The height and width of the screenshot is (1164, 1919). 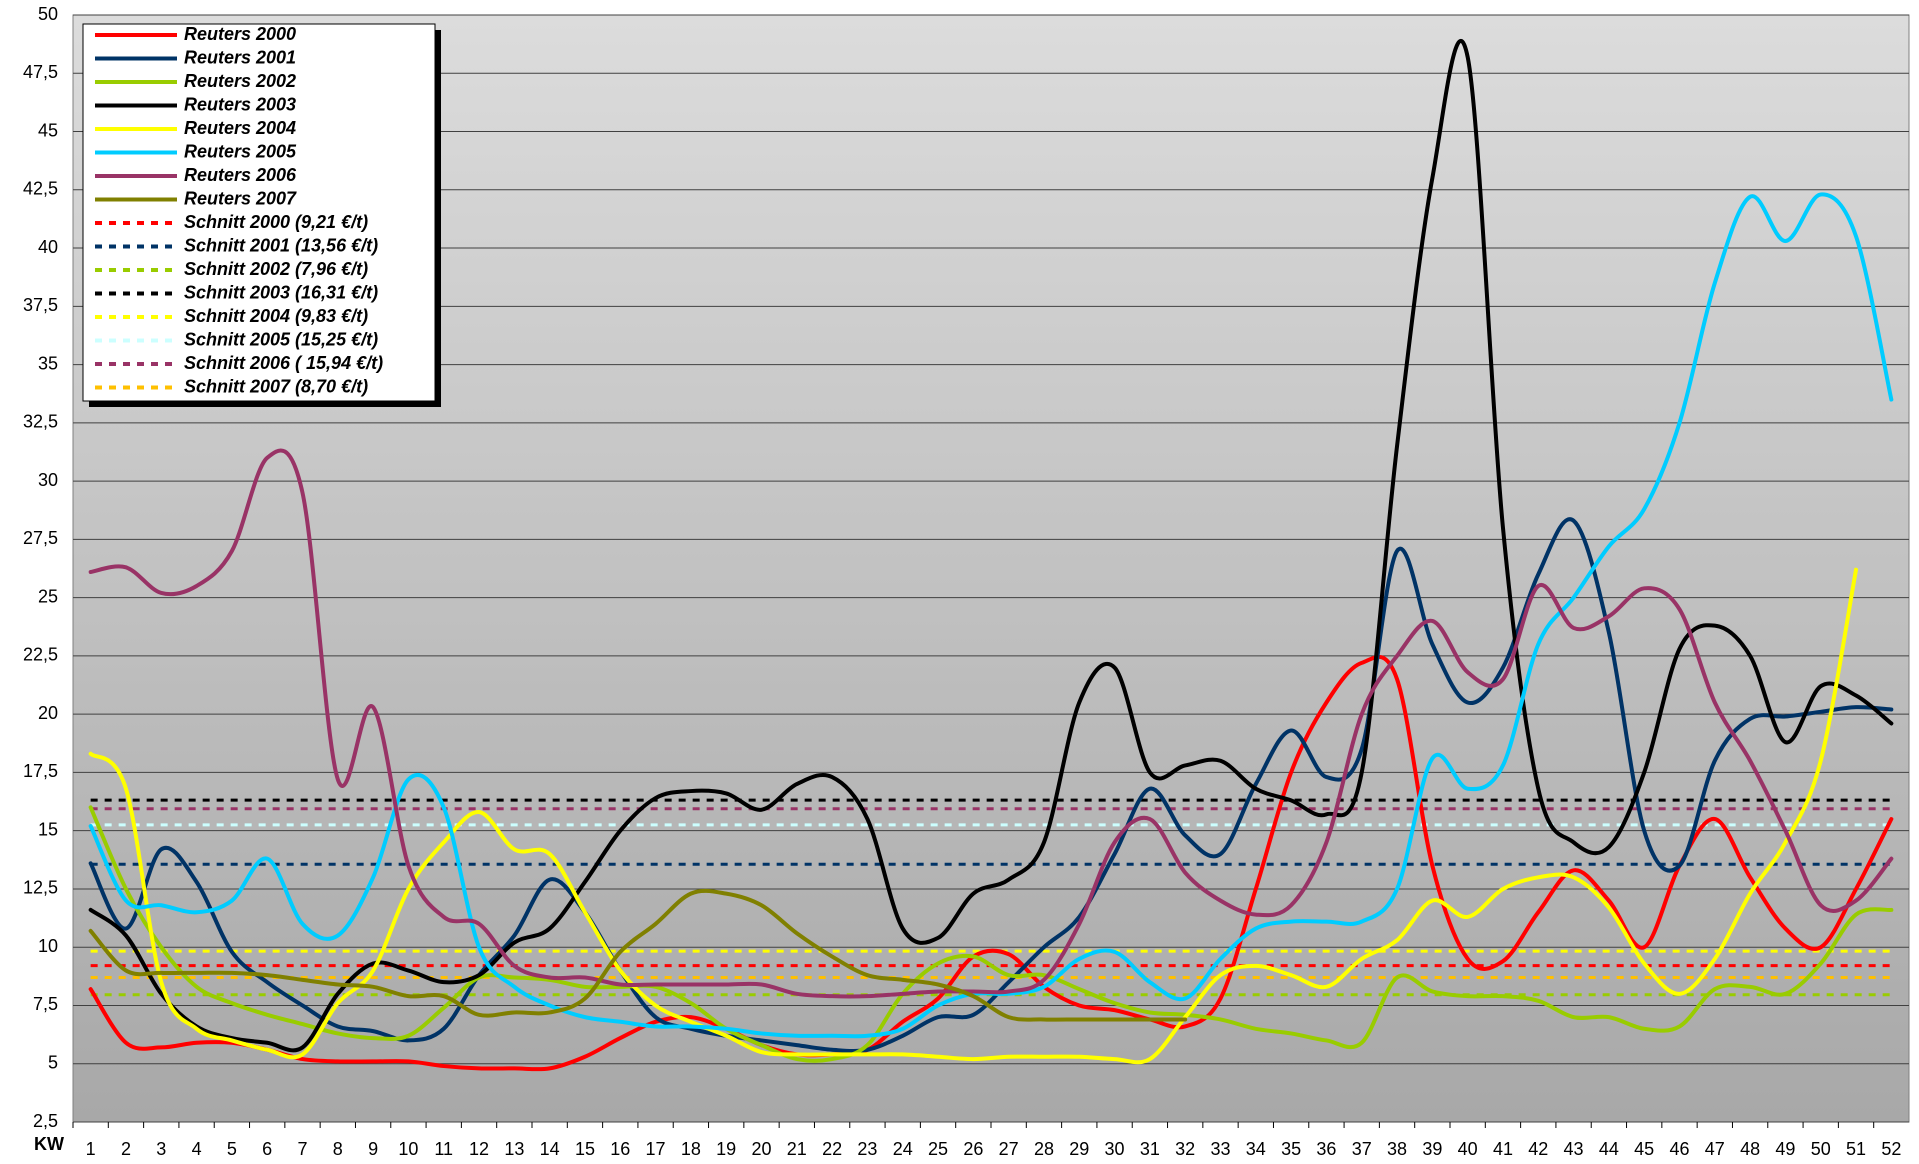 I want to click on x-tick-label: 51, so click(x=1856, y=1149).